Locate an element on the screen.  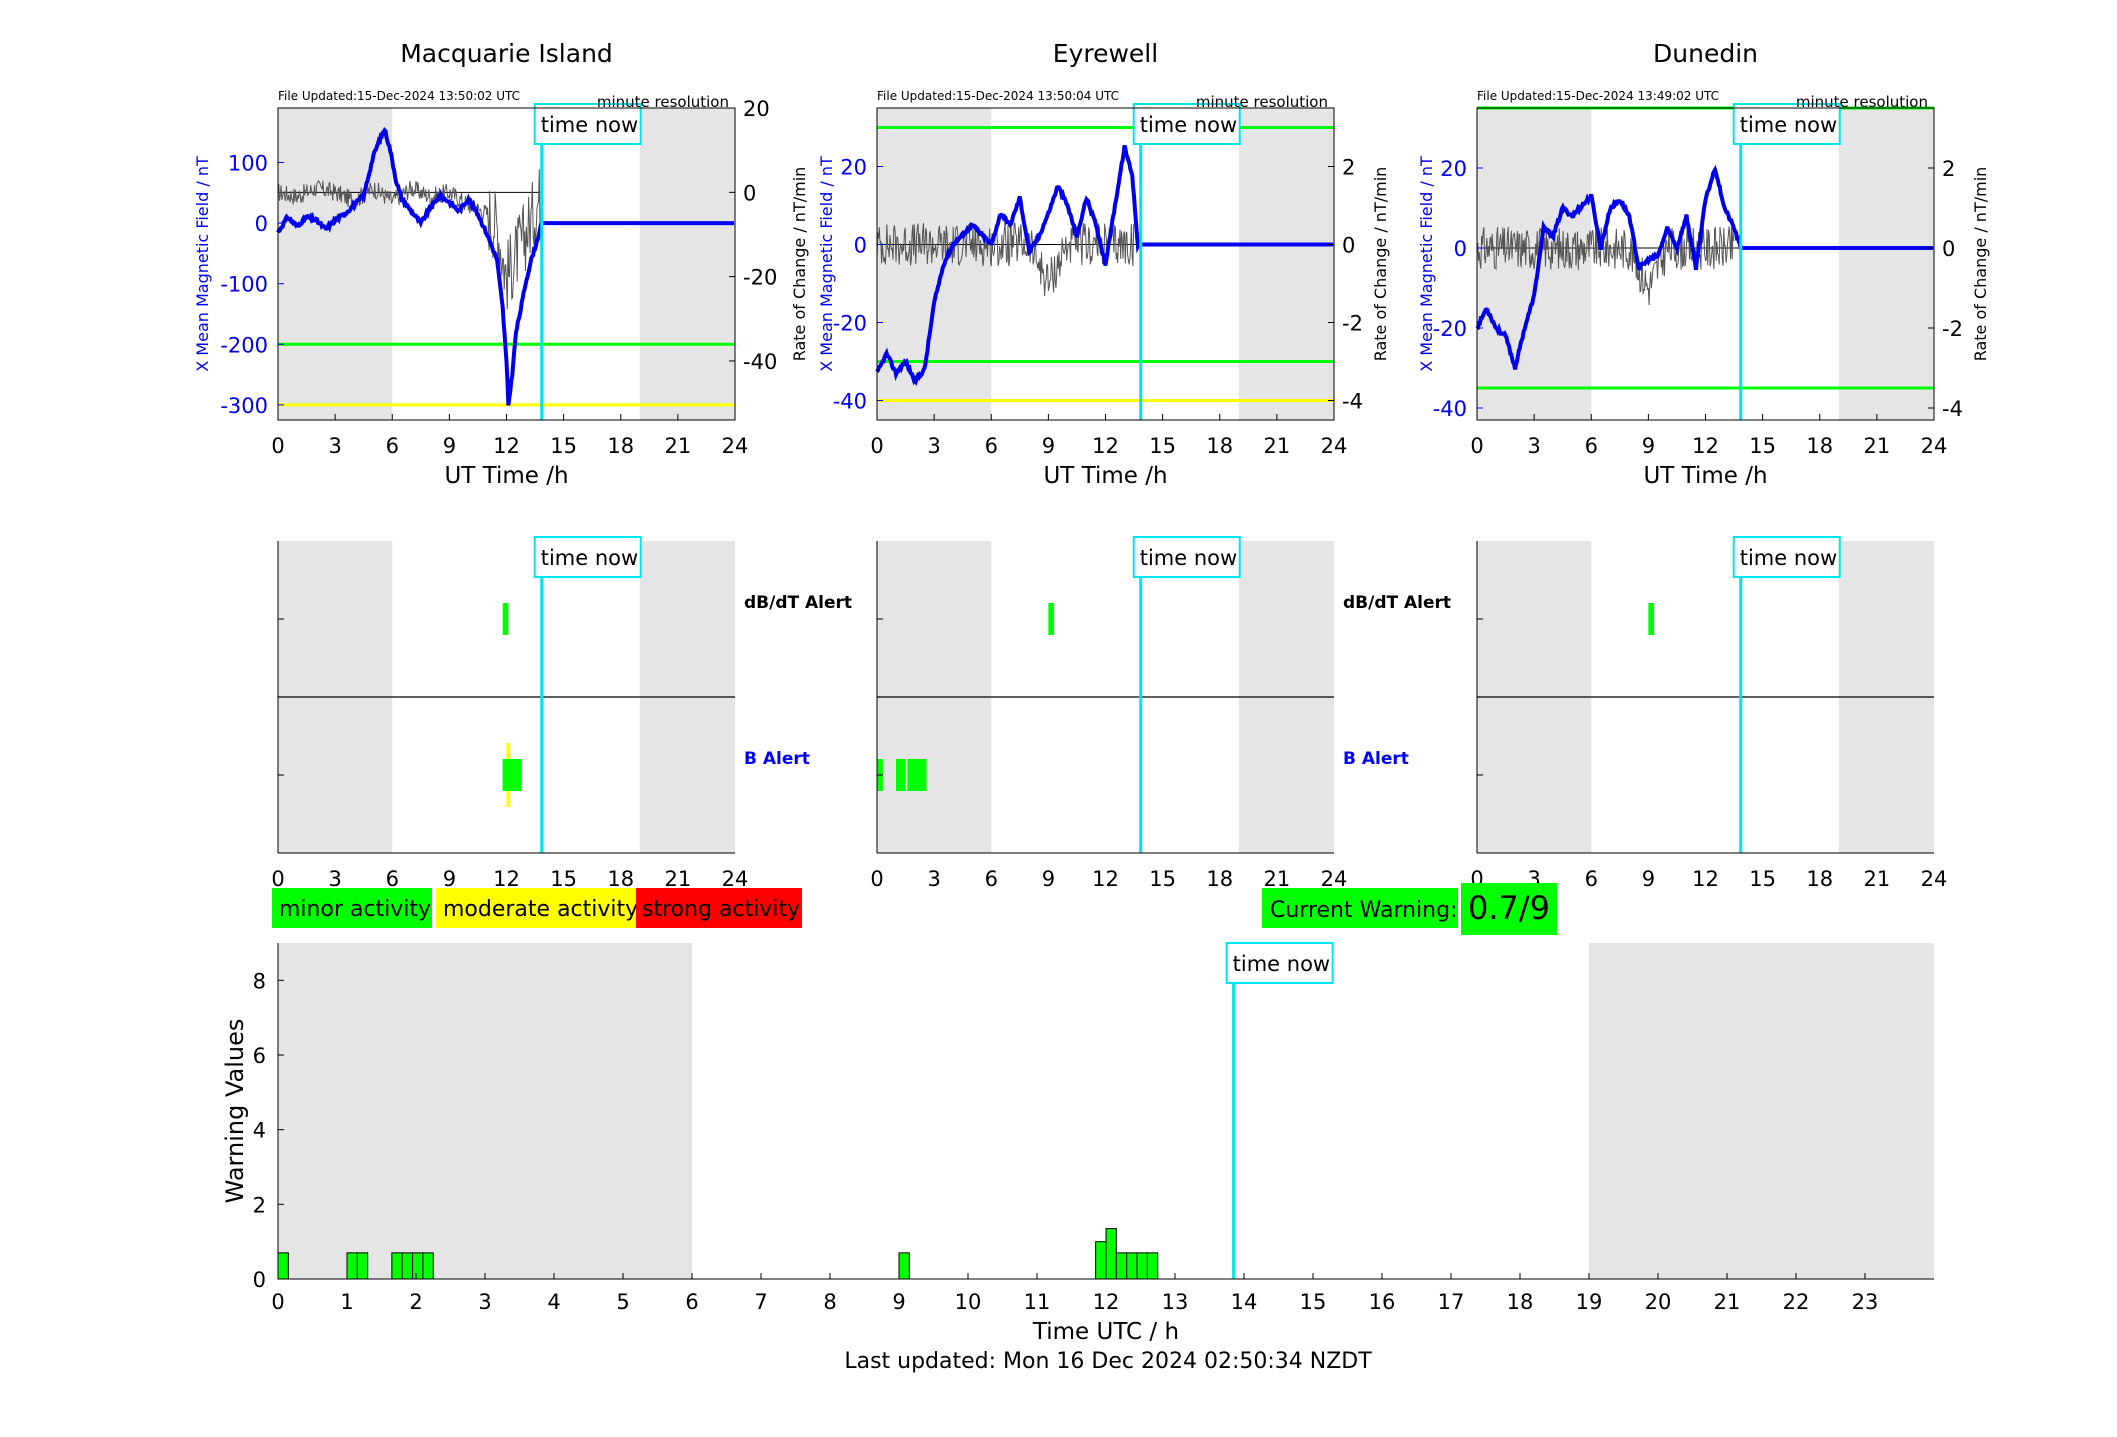
y-left-tick-label: -200 is located at coordinates (244, 345).